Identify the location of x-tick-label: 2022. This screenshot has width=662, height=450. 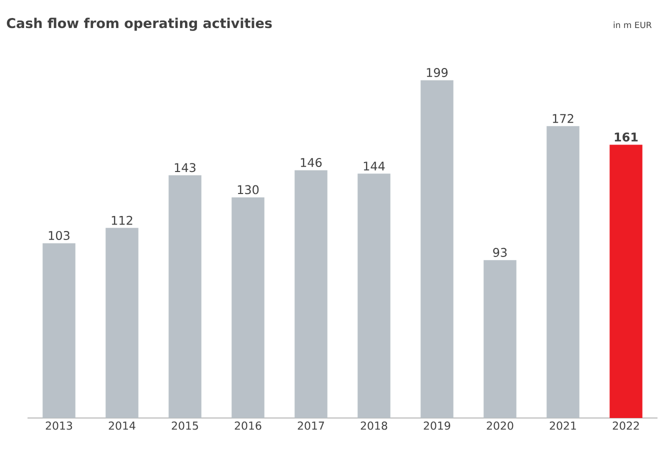
(625, 426).